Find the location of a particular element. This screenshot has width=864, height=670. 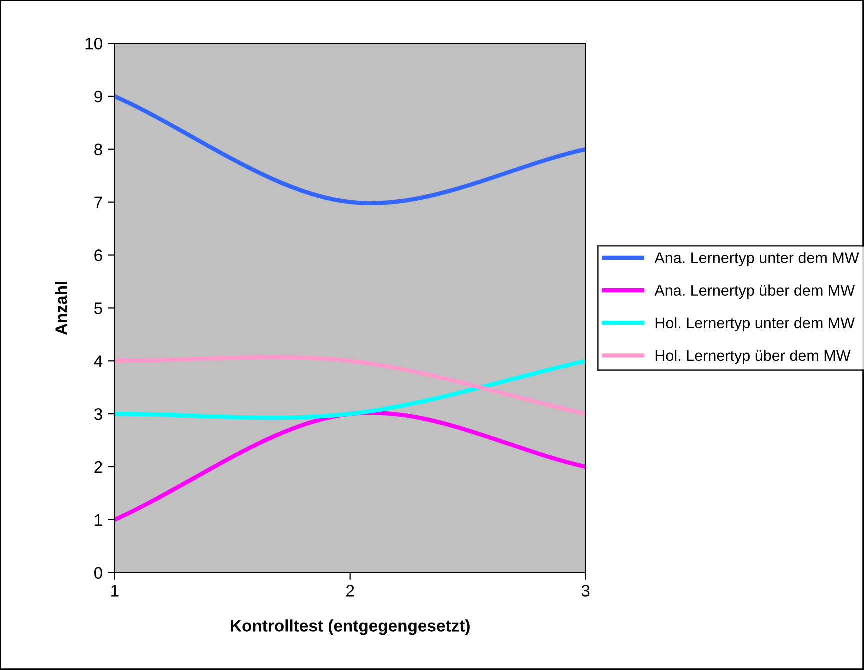

legend-label: Hol. Lernertyp über dem MW is located at coordinates (753, 357).